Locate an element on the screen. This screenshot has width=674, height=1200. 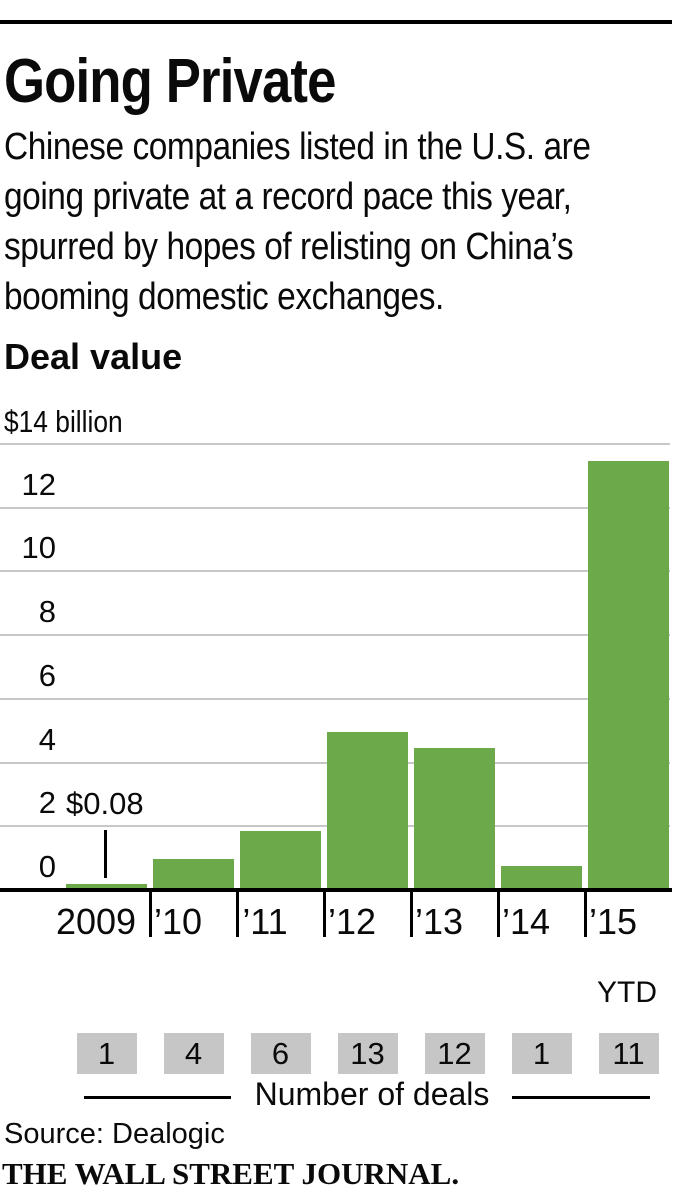
annotation-value-label: $0.08 is located at coordinates (105, 803).